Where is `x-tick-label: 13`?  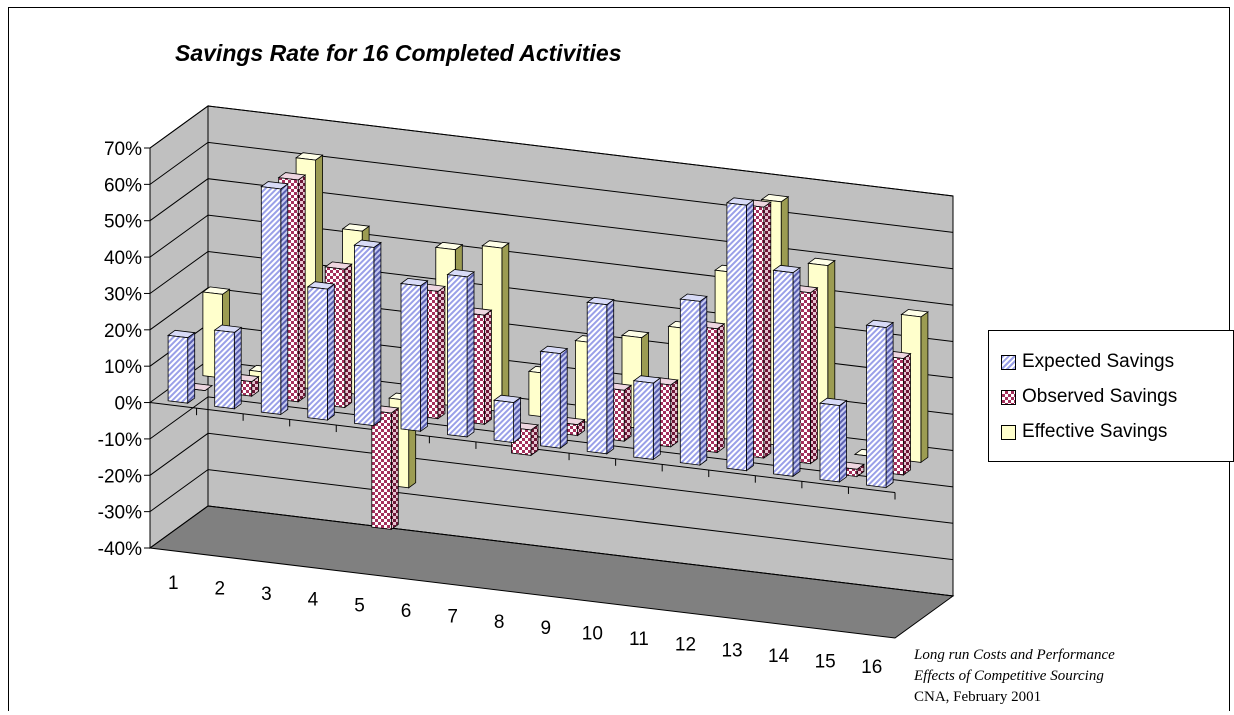 x-tick-label: 13 is located at coordinates (731, 650).